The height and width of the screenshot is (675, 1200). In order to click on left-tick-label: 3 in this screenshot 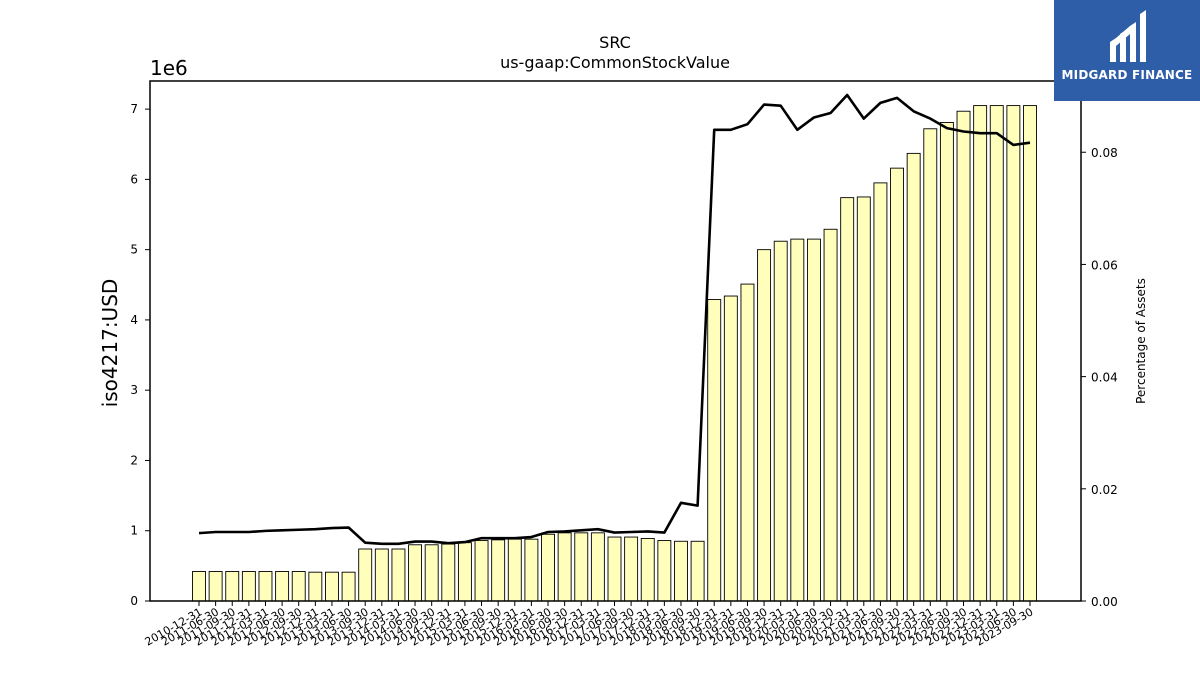, I will do `click(134, 390)`.